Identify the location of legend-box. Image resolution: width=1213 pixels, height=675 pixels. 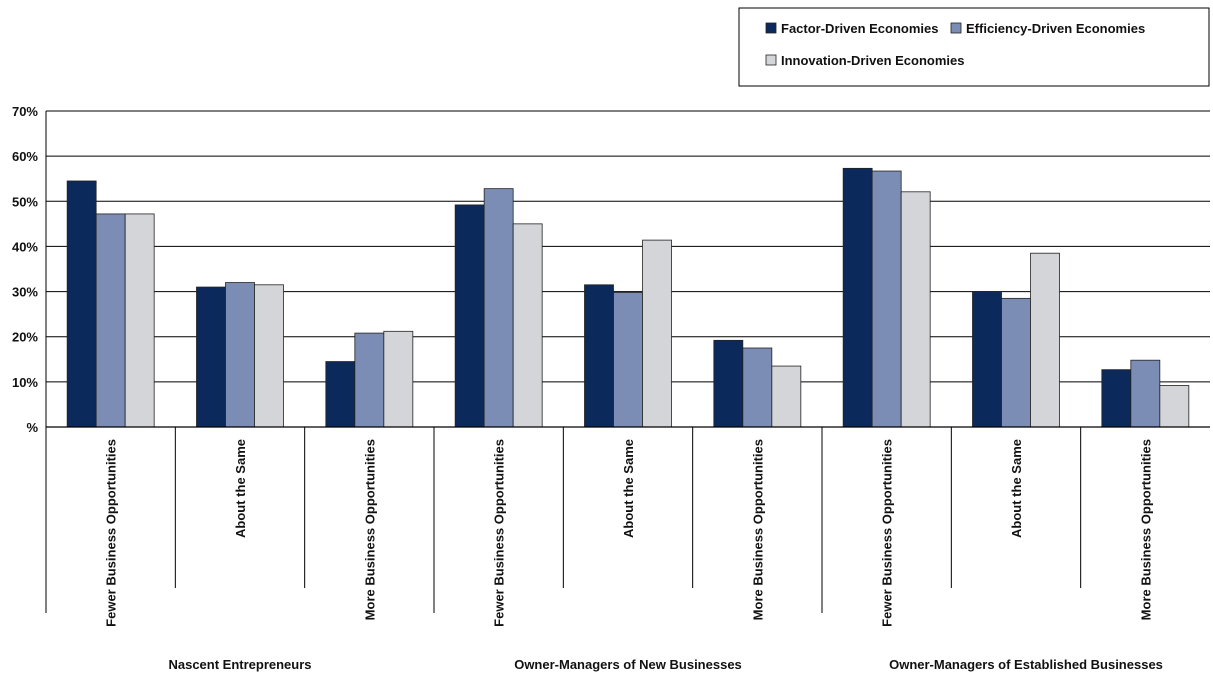
(974, 47).